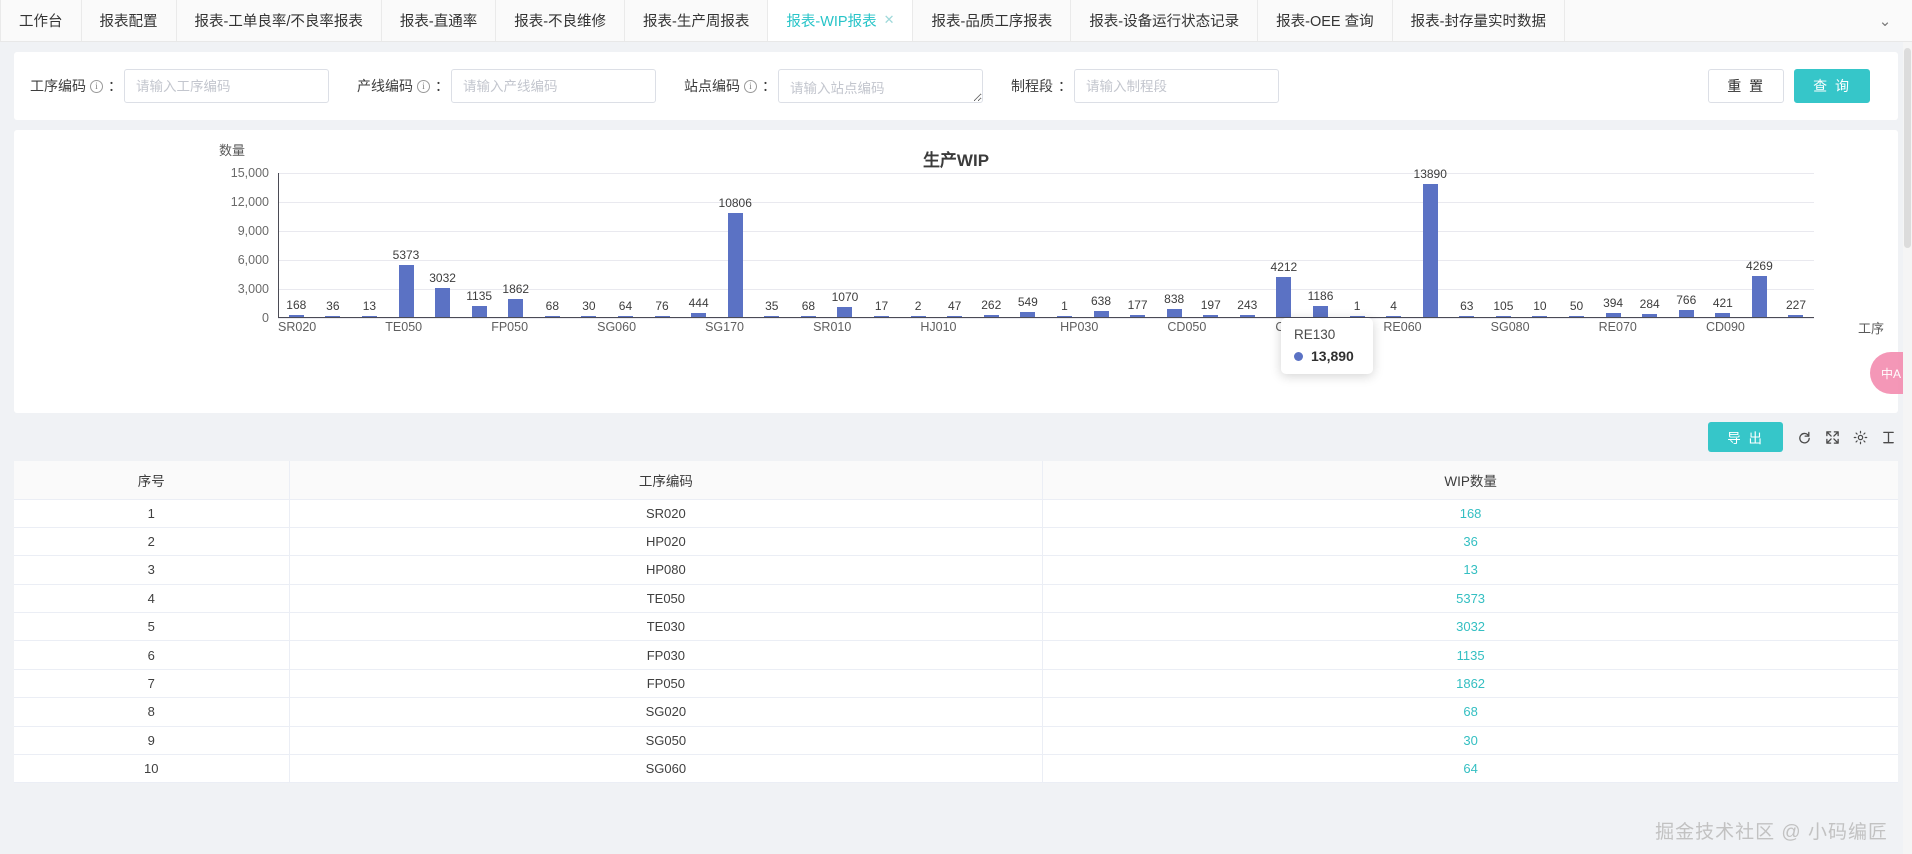 The image size is (1912, 854). I want to click on bar-slot: 227, so click(1796, 245).